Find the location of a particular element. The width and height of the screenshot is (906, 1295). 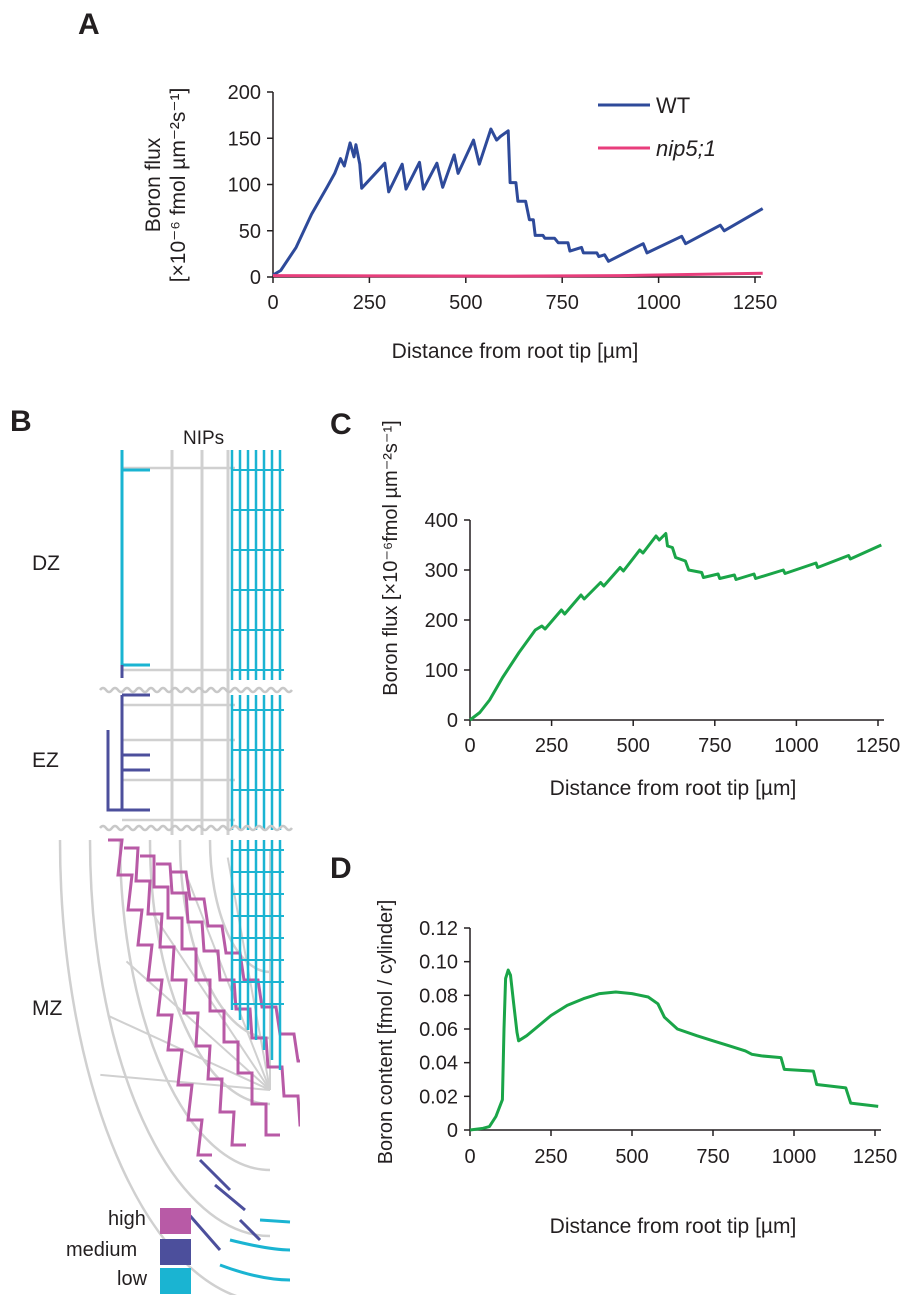

meristem-medium is located at coordinates (222, 1204).